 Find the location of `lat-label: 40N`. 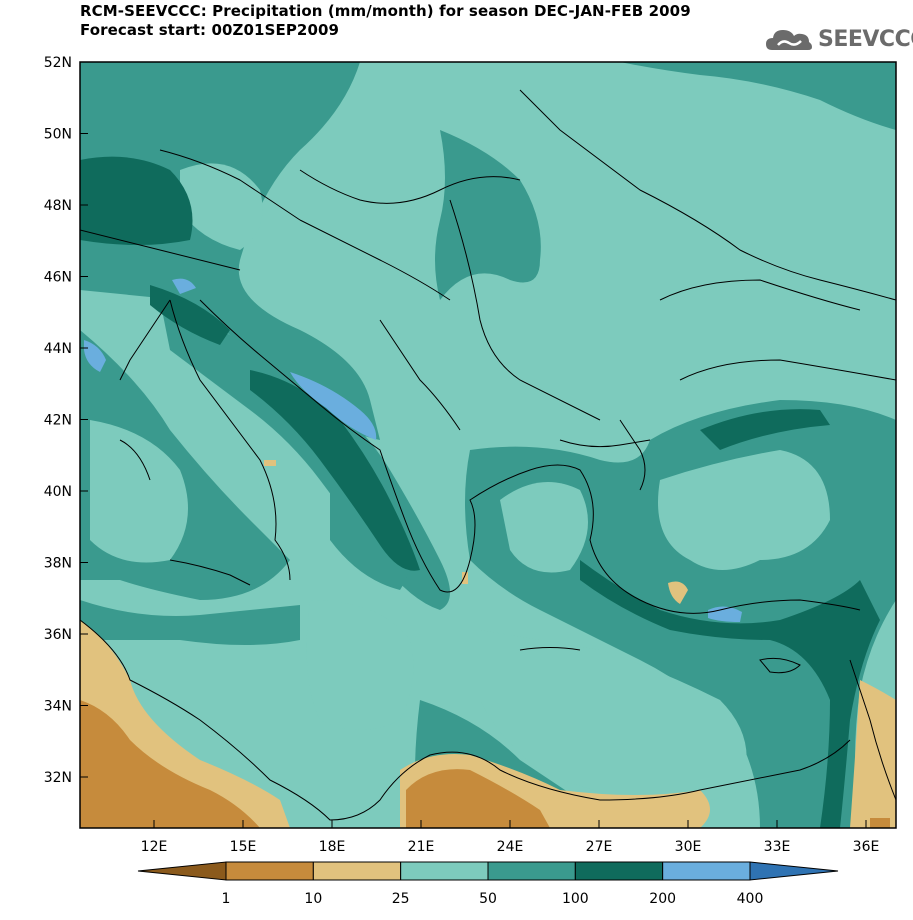

lat-label: 40N is located at coordinates (58, 492).